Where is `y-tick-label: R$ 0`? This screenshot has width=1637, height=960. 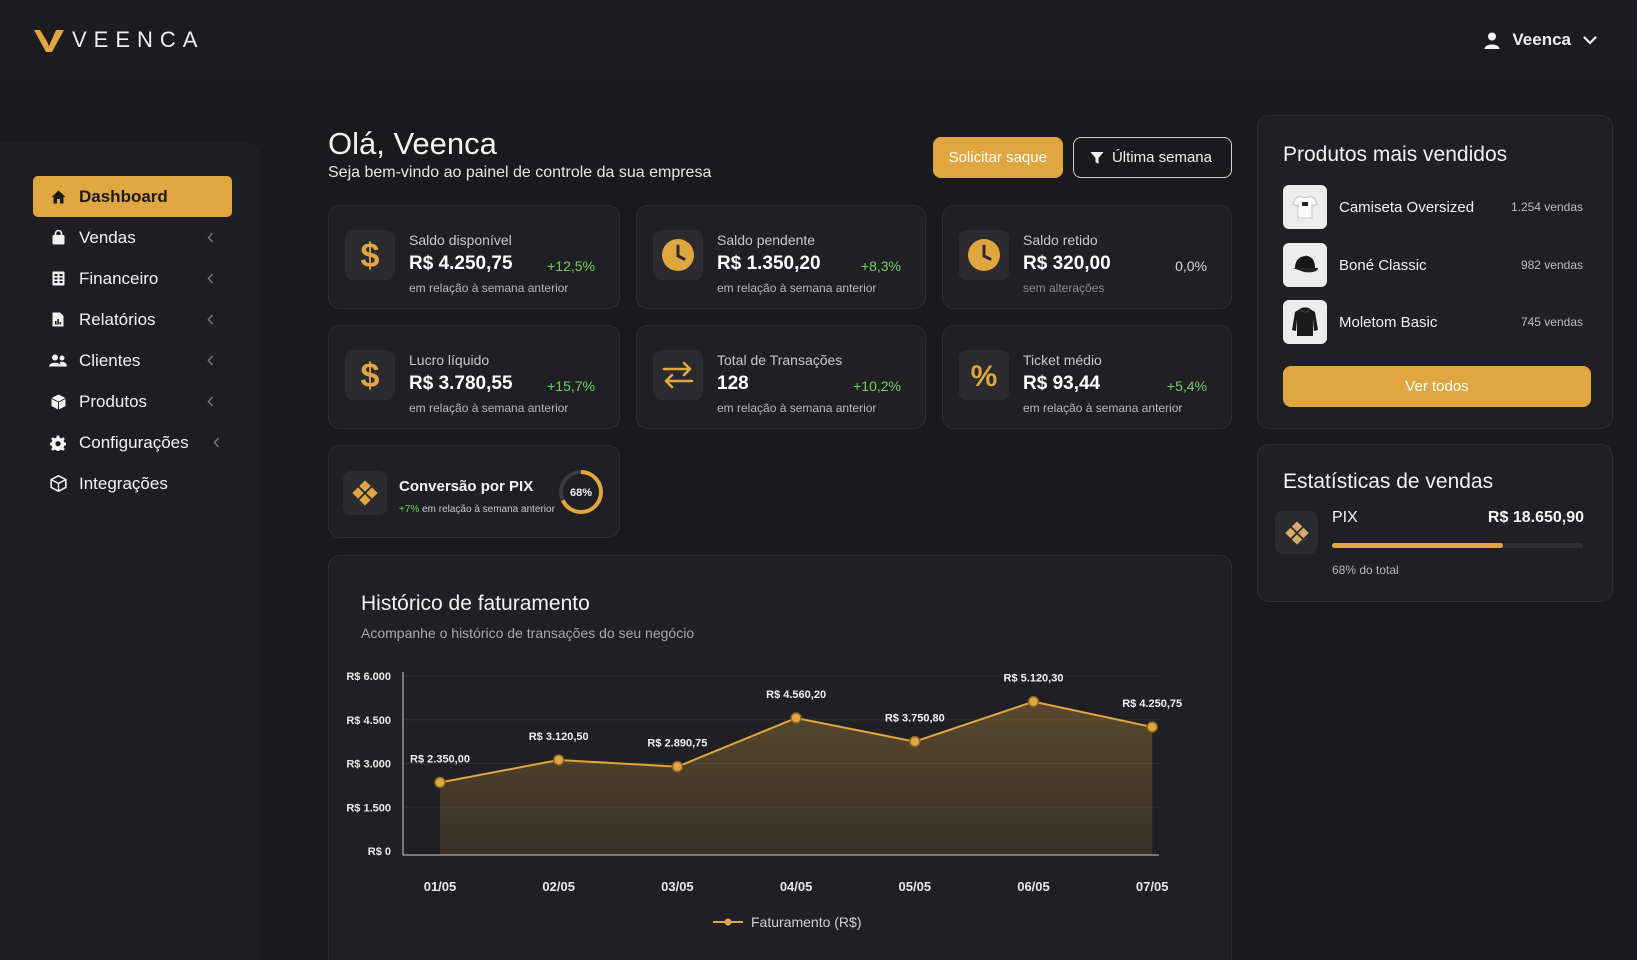
y-tick-label: R$ 0 is located at coordinates (379, 852).